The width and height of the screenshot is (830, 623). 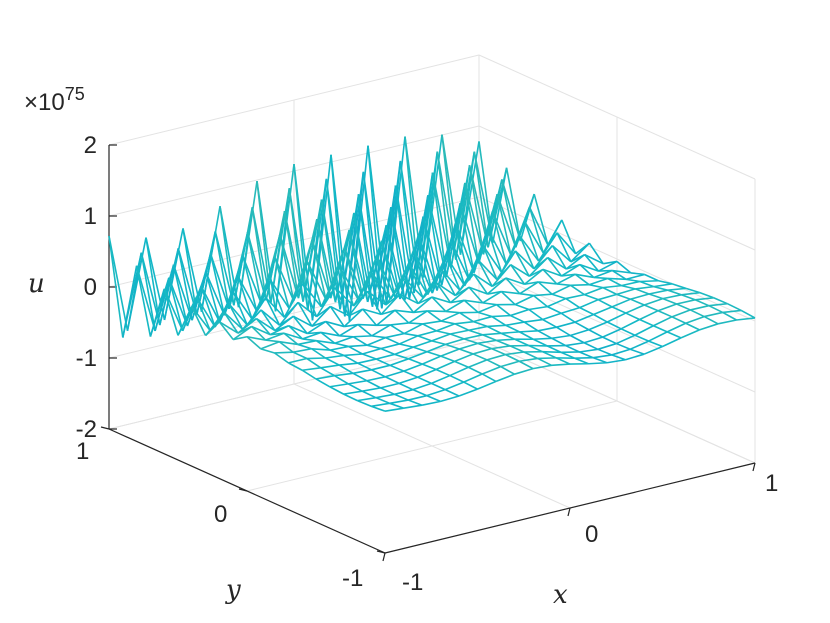 What do you see at coordinates (591, 534) in the screenshot?
I see `x-tick-label: 0` at bounding box center [591, 534].